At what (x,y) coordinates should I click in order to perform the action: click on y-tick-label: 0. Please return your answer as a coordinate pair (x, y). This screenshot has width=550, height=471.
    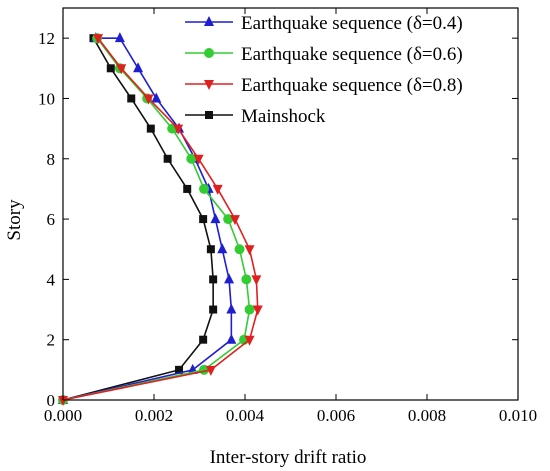
    Looking at the image, I should click on (51, 400).